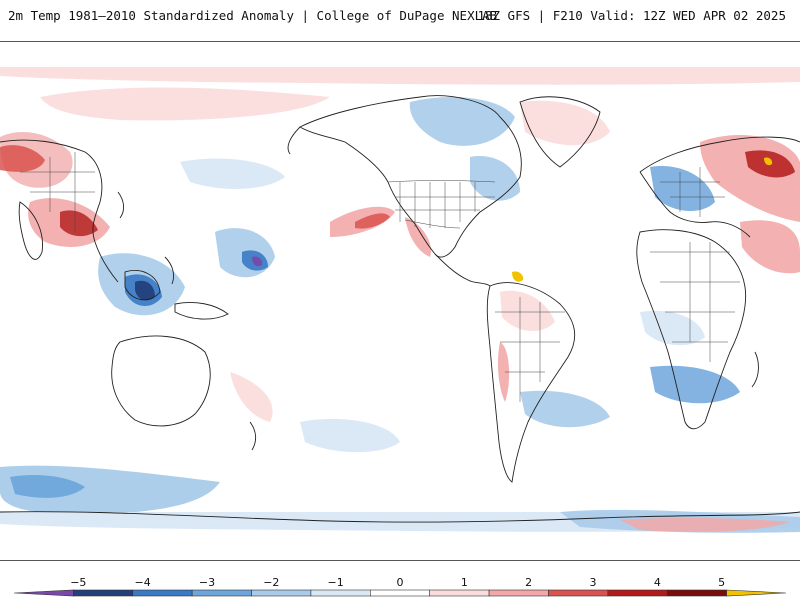 The height and width of the screenshot is (600, 800). Describe the element at coordinates (410, 176) in the screenshot. I see `north-america-coast` at that location.